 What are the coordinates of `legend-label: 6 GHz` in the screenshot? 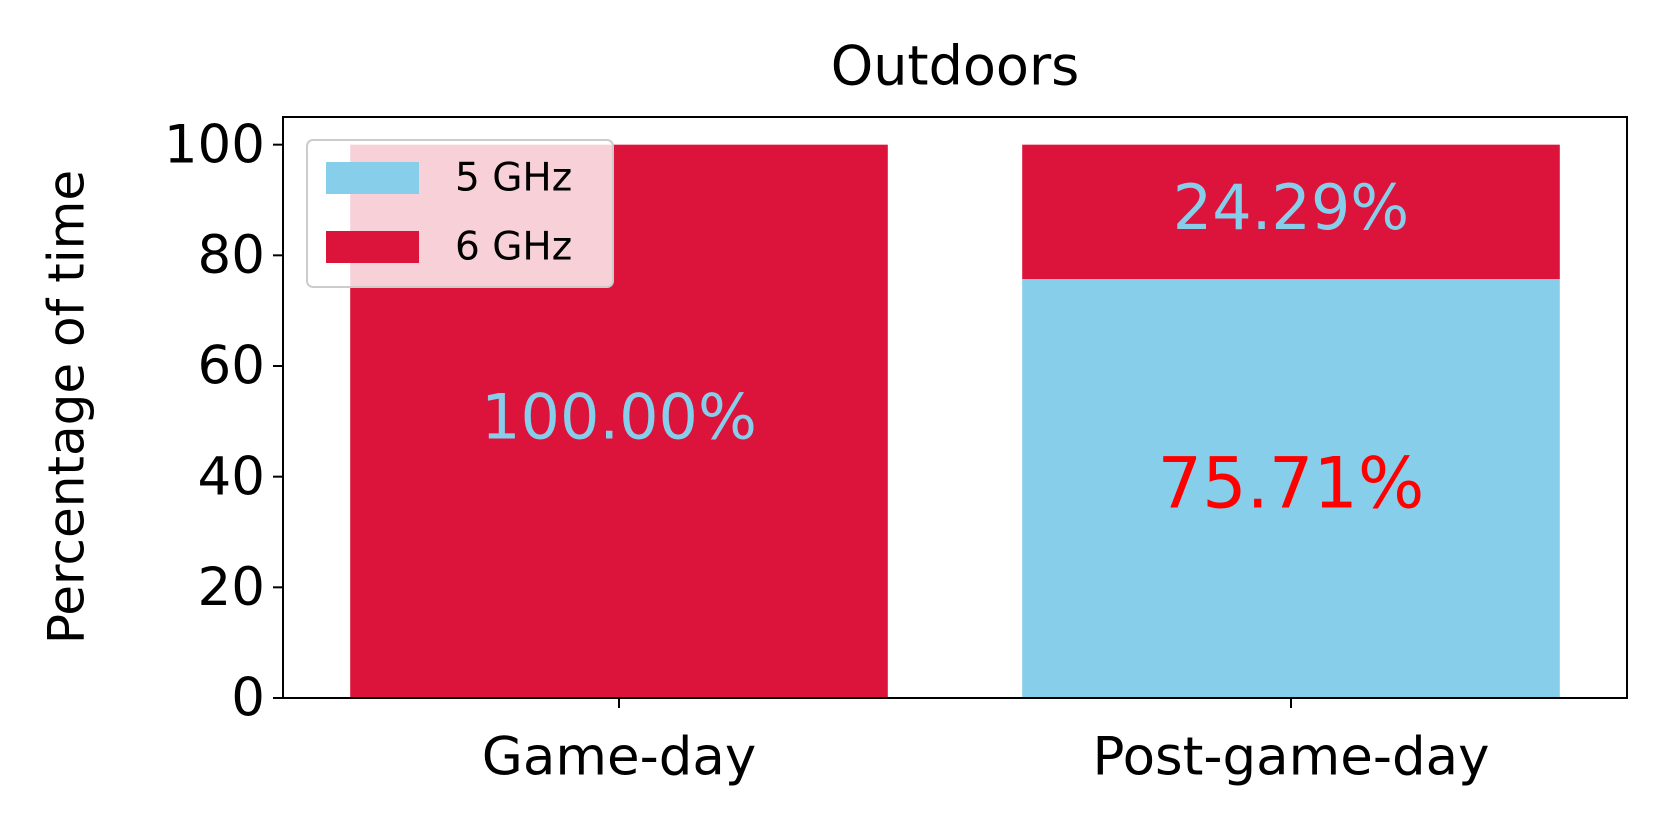 It's located at (513, 247).